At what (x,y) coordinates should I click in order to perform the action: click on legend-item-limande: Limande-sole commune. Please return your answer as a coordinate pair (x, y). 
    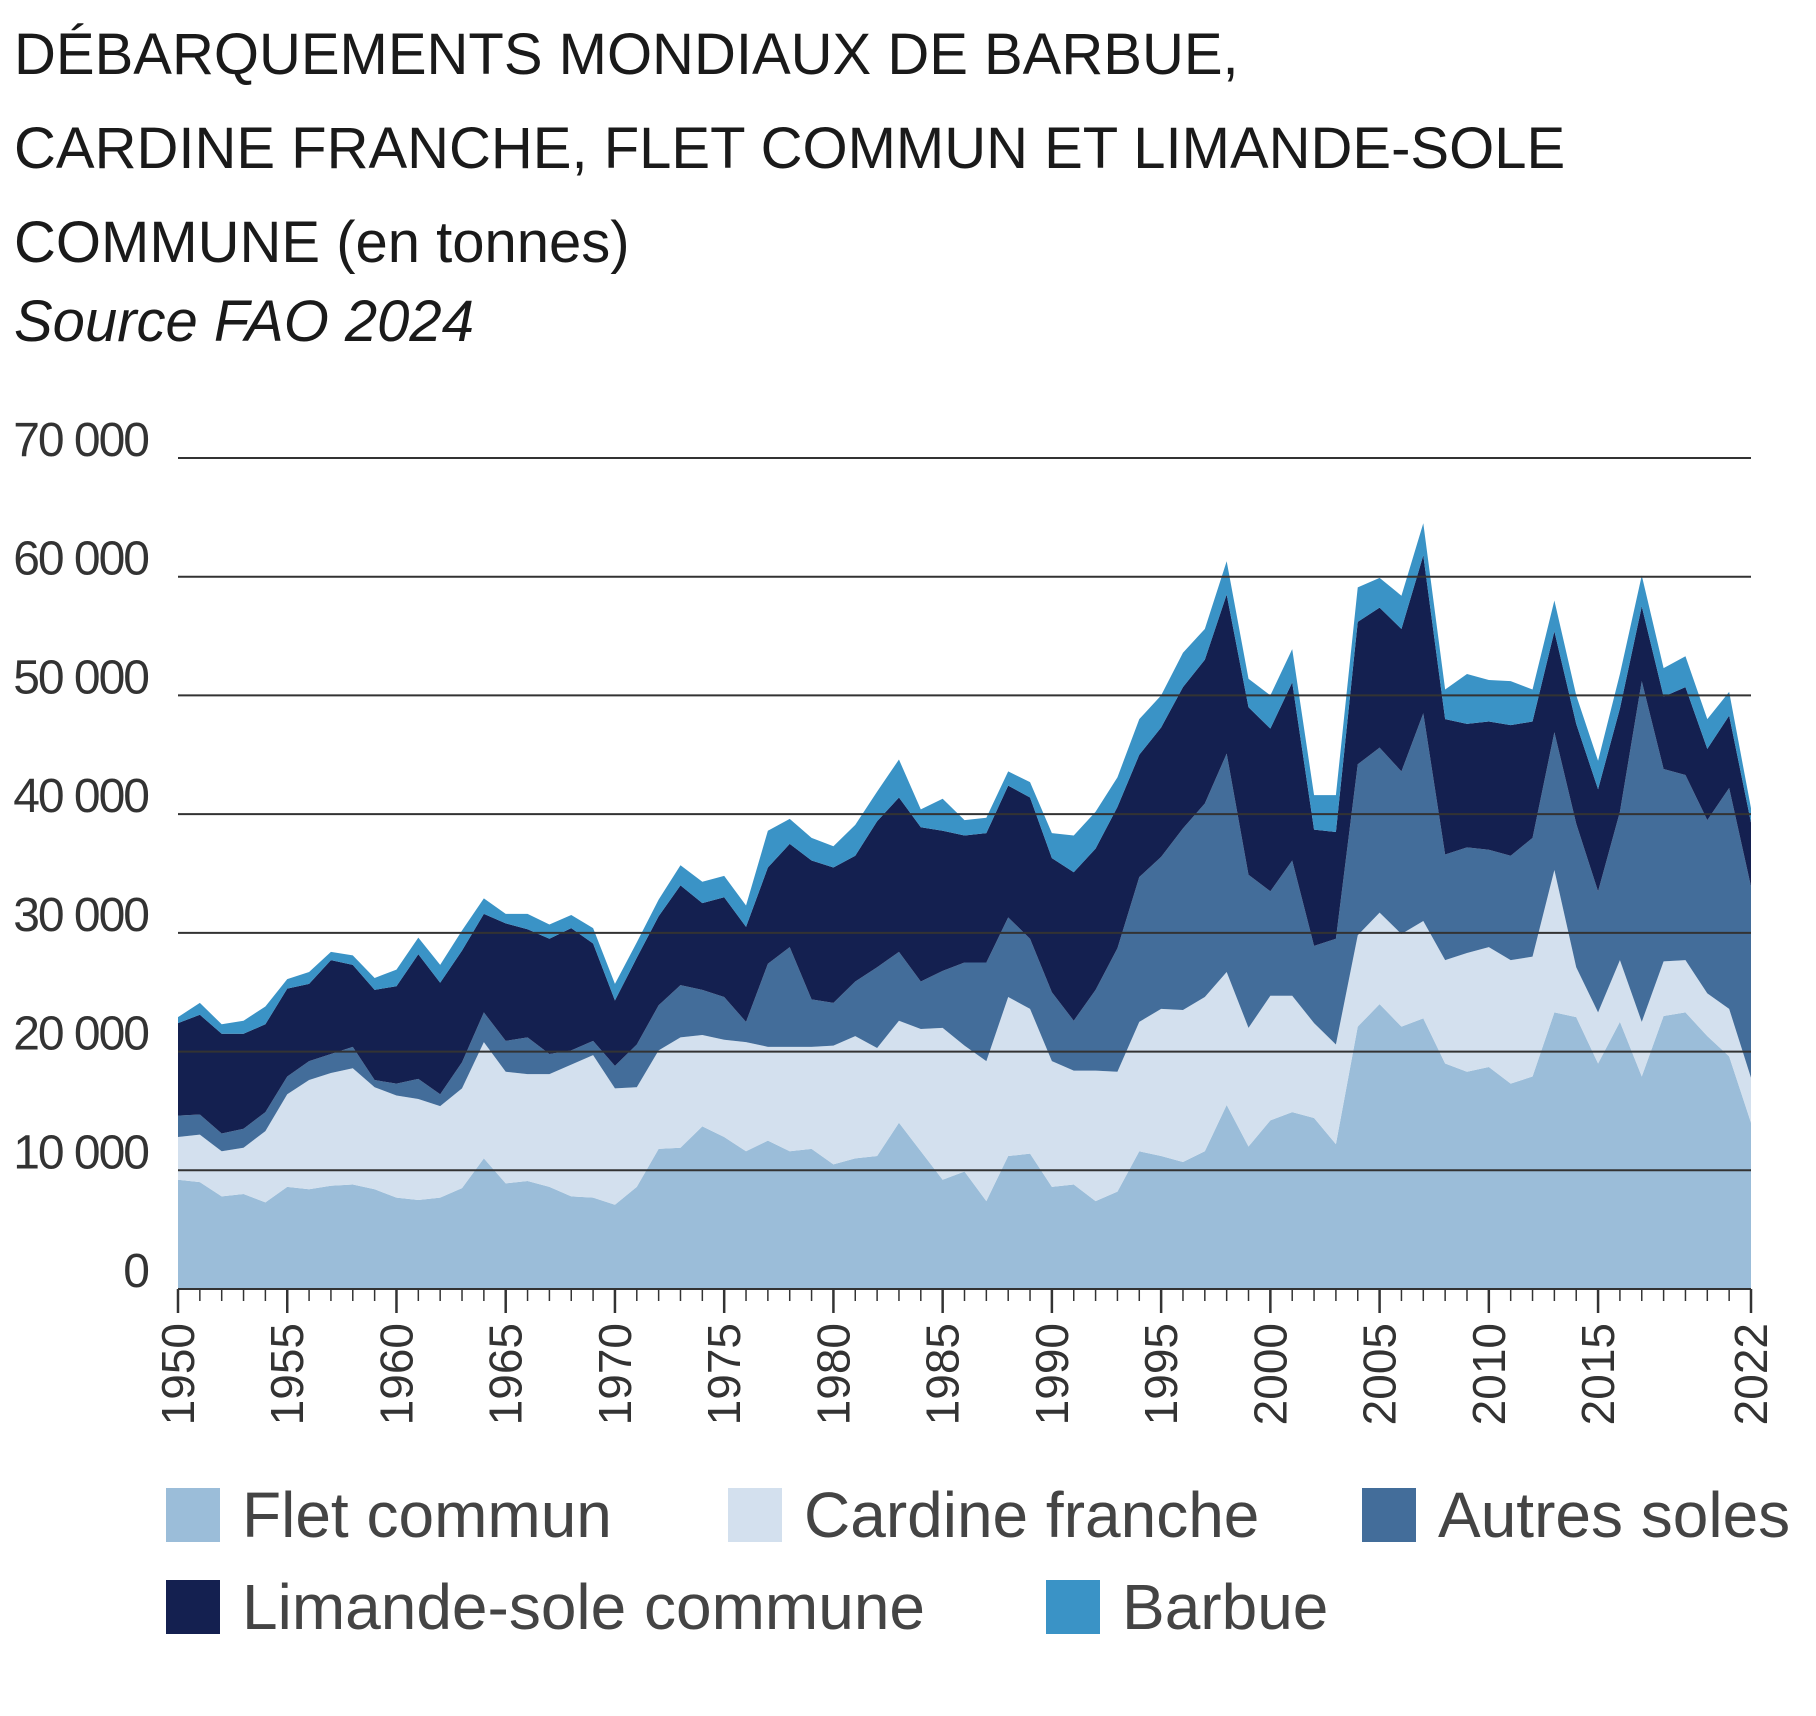
    Looking at the image, I should click on (545, 1607).